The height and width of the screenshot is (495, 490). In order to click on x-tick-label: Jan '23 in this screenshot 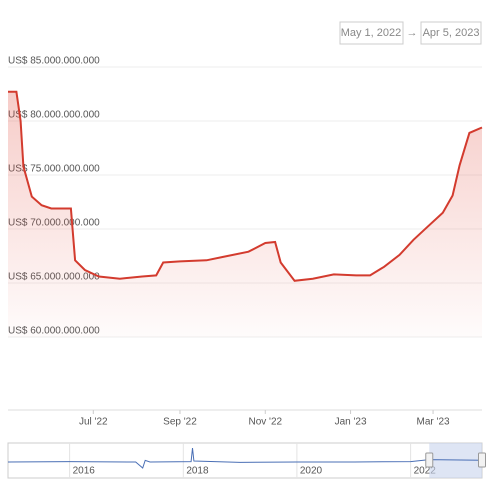, I will do `click(351, 422)`.